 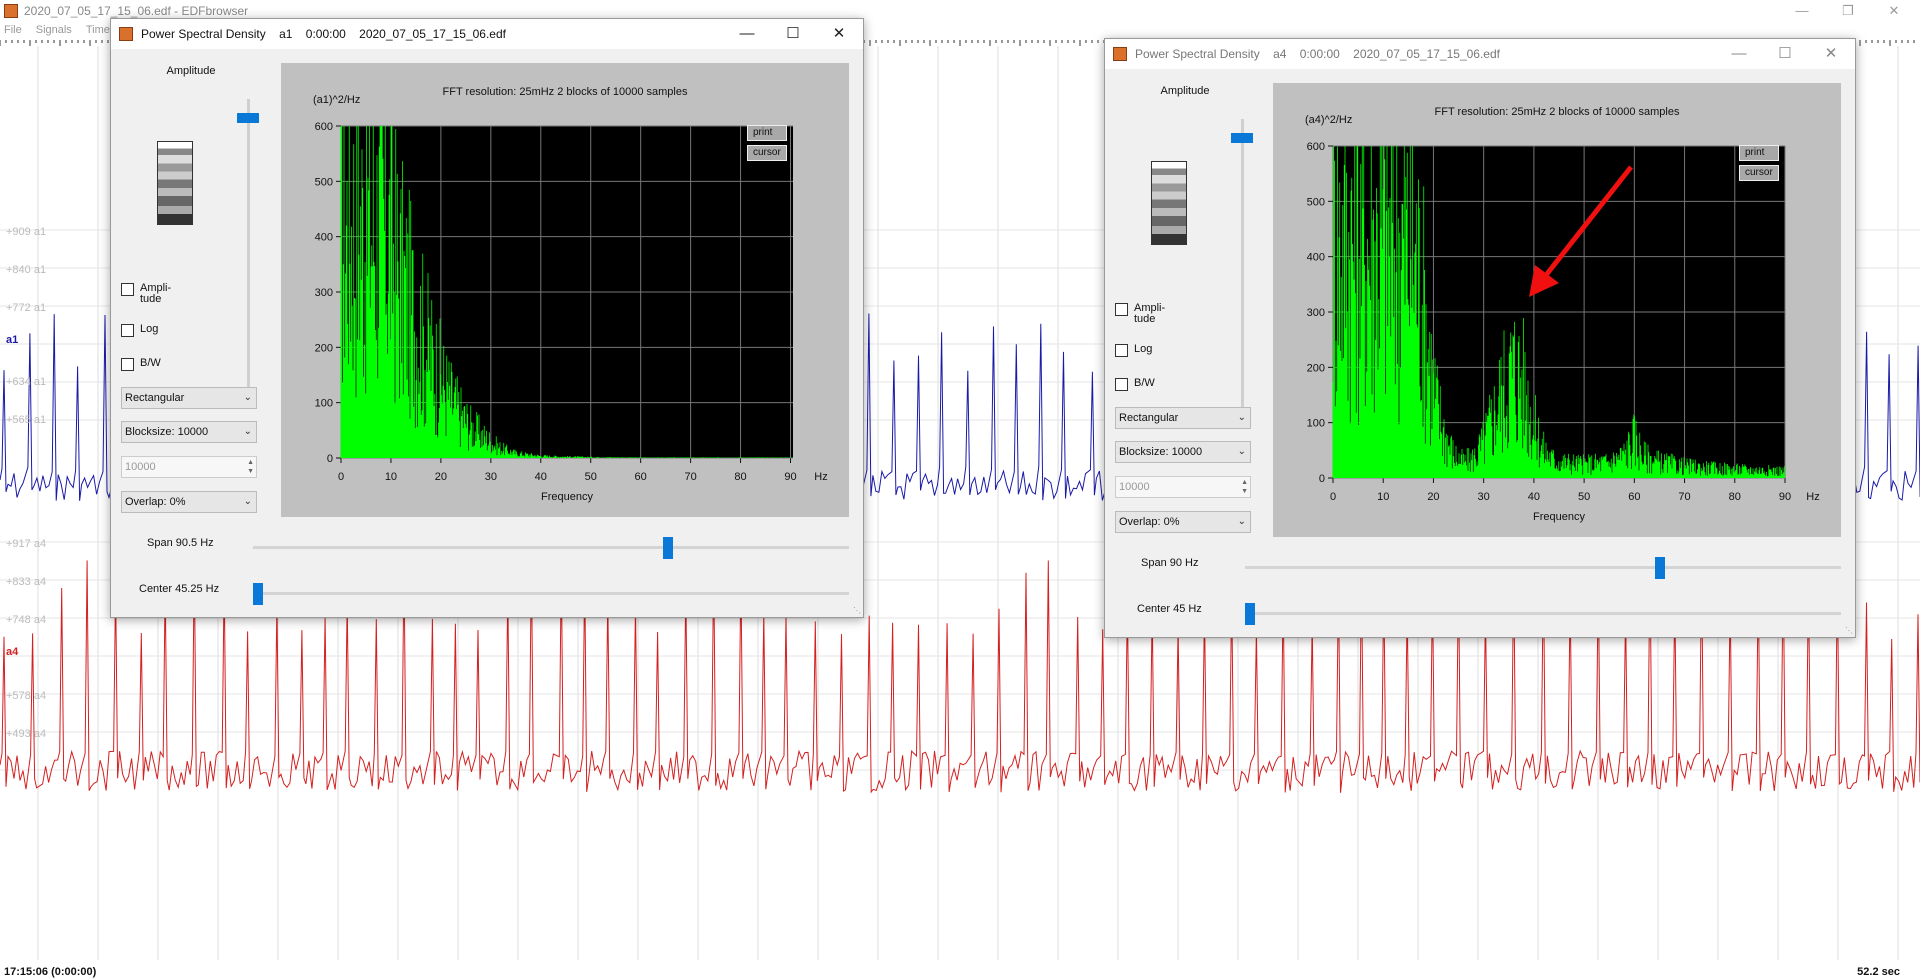 What do you see at coordinates (155, 502) in the screenshot?
I see `overlap-value: Overlap: 0%` at bounding box center [155, 502].